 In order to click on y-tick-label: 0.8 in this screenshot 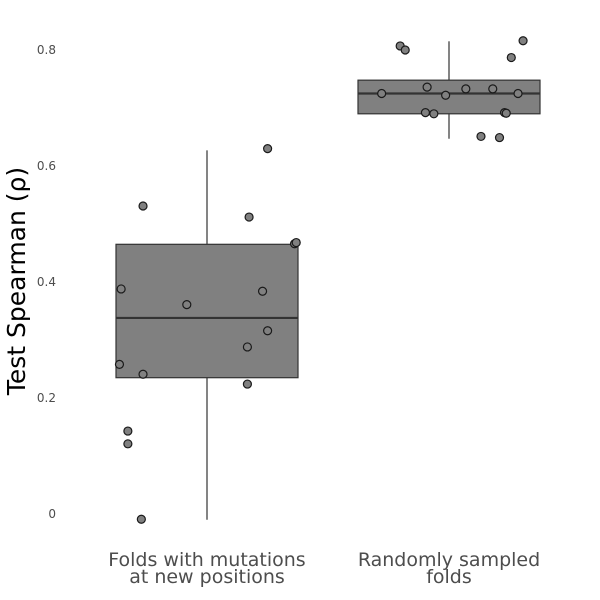, I will do `click(46, 50)`.